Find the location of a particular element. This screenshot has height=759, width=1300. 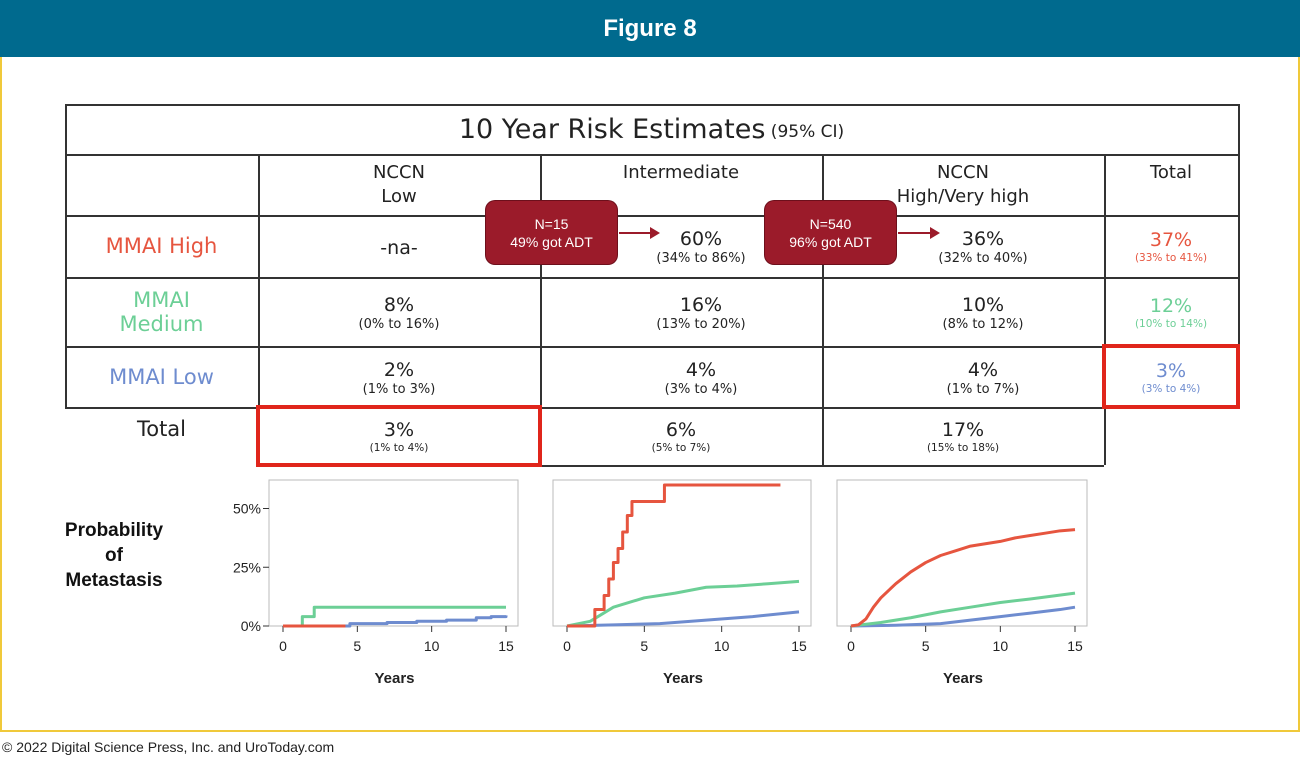

probability-label-line: Probability is located at coordinates (114, 530).